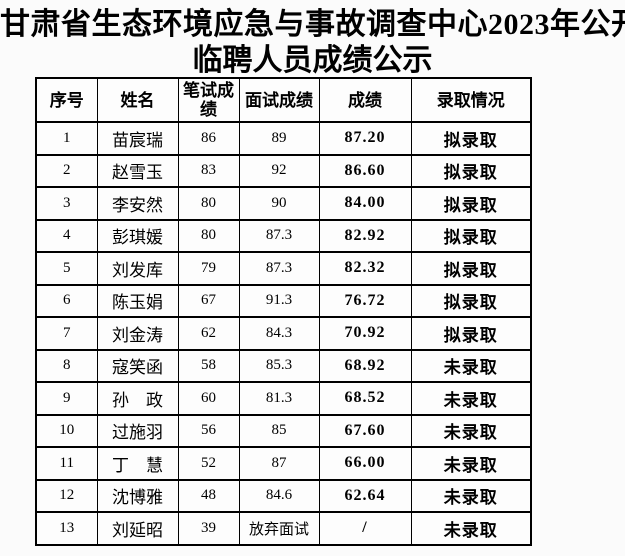  What do you see at coordinates (137, 170) in the screenshot?
I see `cell-name: 赵雪玉` at bounding box center [137, 170].